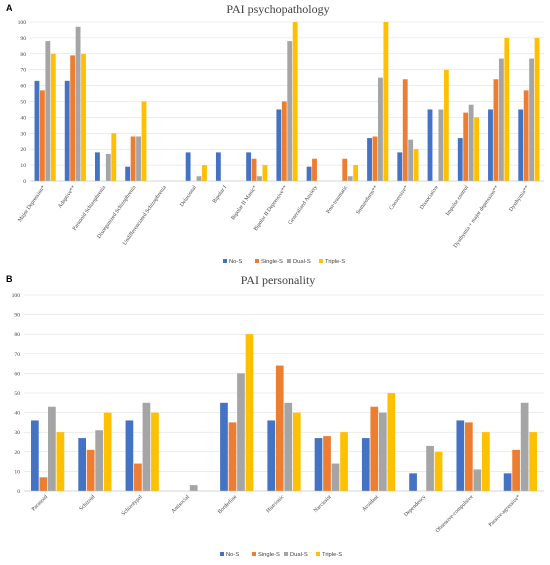  What do you see at coordinates (220, 195) in the screenshot?
I see `category-label: Bipolar I` at bounding box center [220, 195].